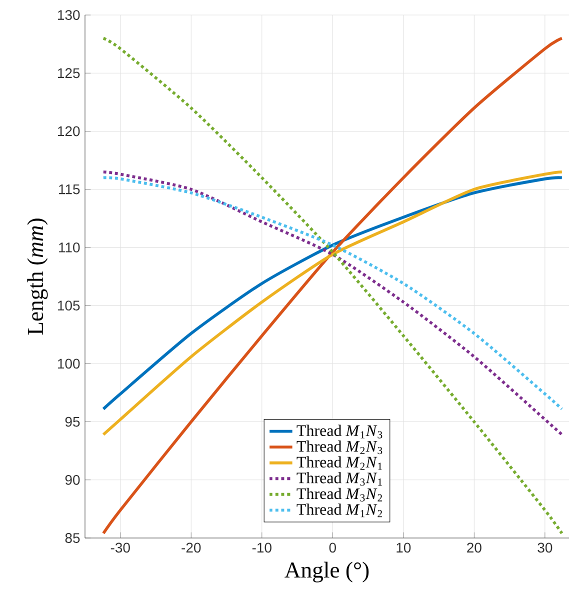 Image resolution: width=571 pixels, height=601 pixels. What do you see at coordinates (69, 305) in the screenshot?
I see `y-tick-label: 105` at bounding box center [69, 305].